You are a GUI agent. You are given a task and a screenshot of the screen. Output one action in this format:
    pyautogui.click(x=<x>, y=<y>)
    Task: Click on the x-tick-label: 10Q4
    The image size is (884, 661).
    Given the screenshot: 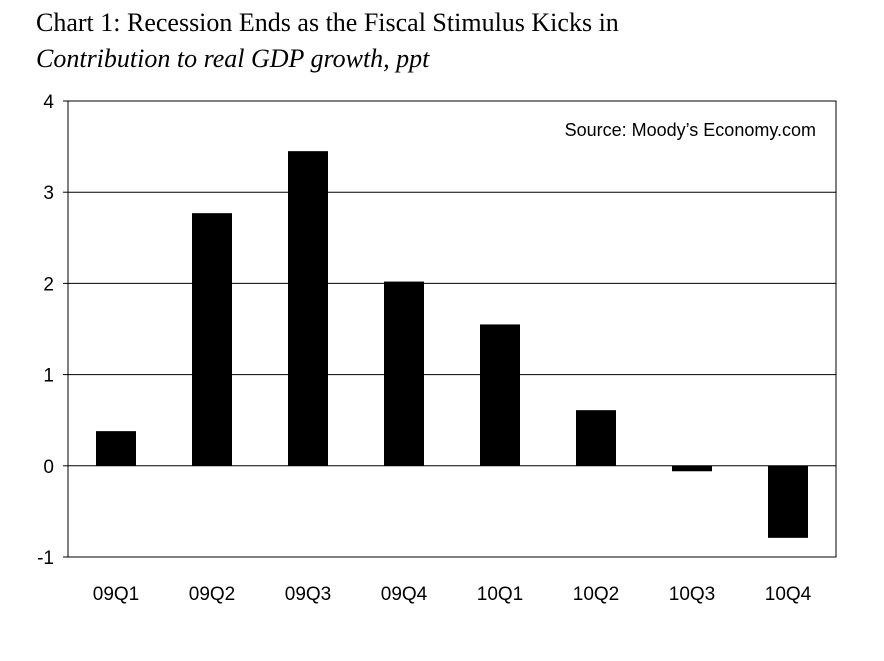 What is the action you would take?
    pyautogui.click(x=788, y=594)
    